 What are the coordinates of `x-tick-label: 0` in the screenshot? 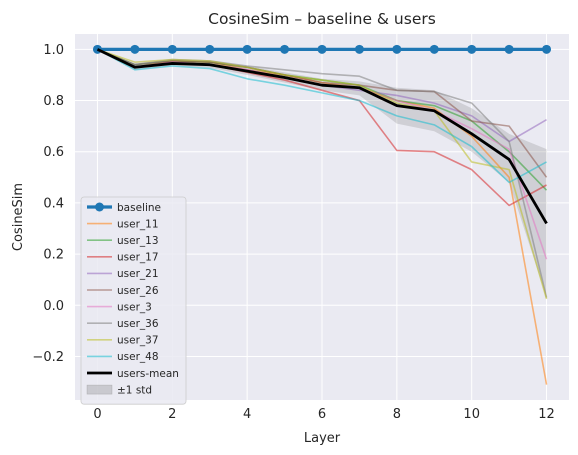 It's located at (97, 414).